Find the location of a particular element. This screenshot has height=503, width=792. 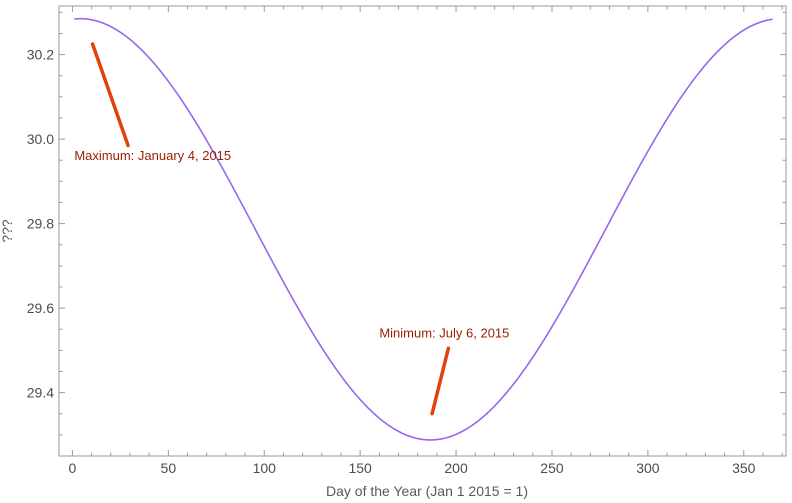

x-tick-label: 300 is located at coordinates (648, 468).